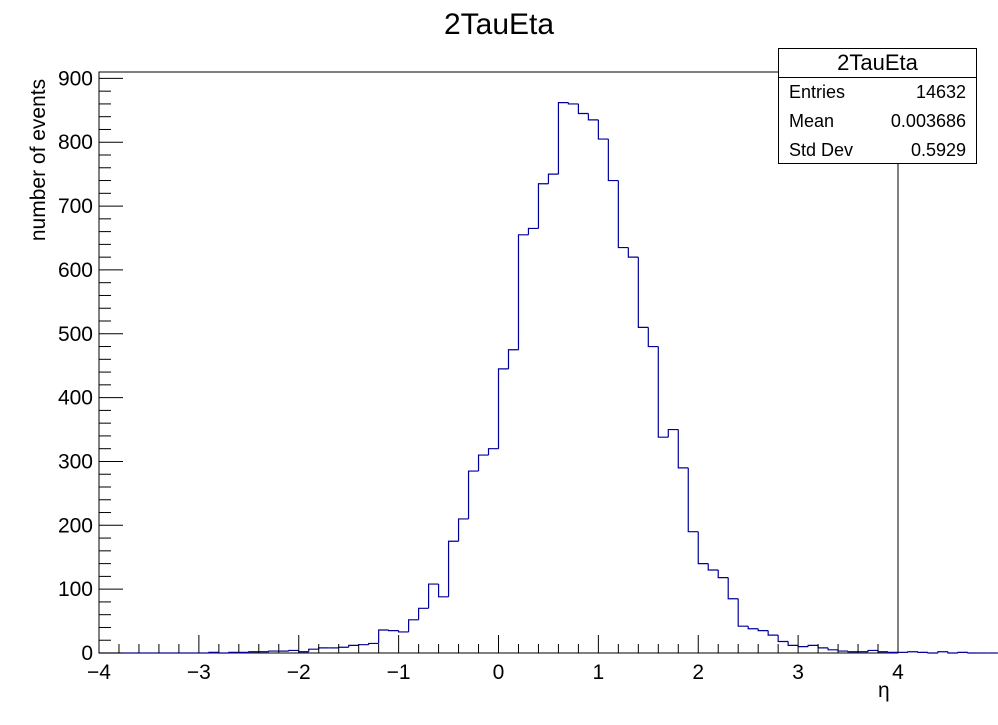 The width and height of the screenshot is (998, 725). I want to click on stats-label: Entries, so click(817, 92).